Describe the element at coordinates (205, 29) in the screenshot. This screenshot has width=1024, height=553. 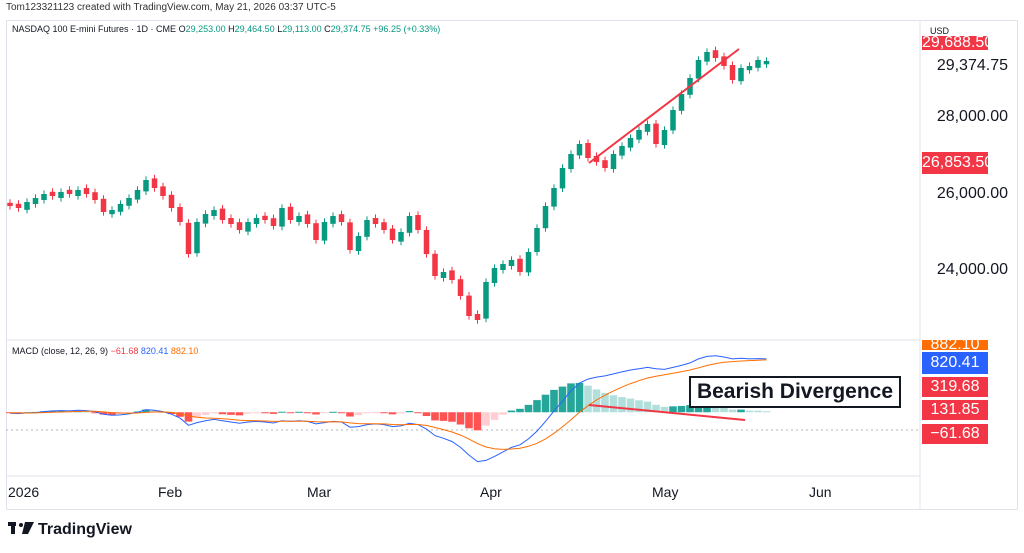
I see `open-value: 29,253.00` at that location.